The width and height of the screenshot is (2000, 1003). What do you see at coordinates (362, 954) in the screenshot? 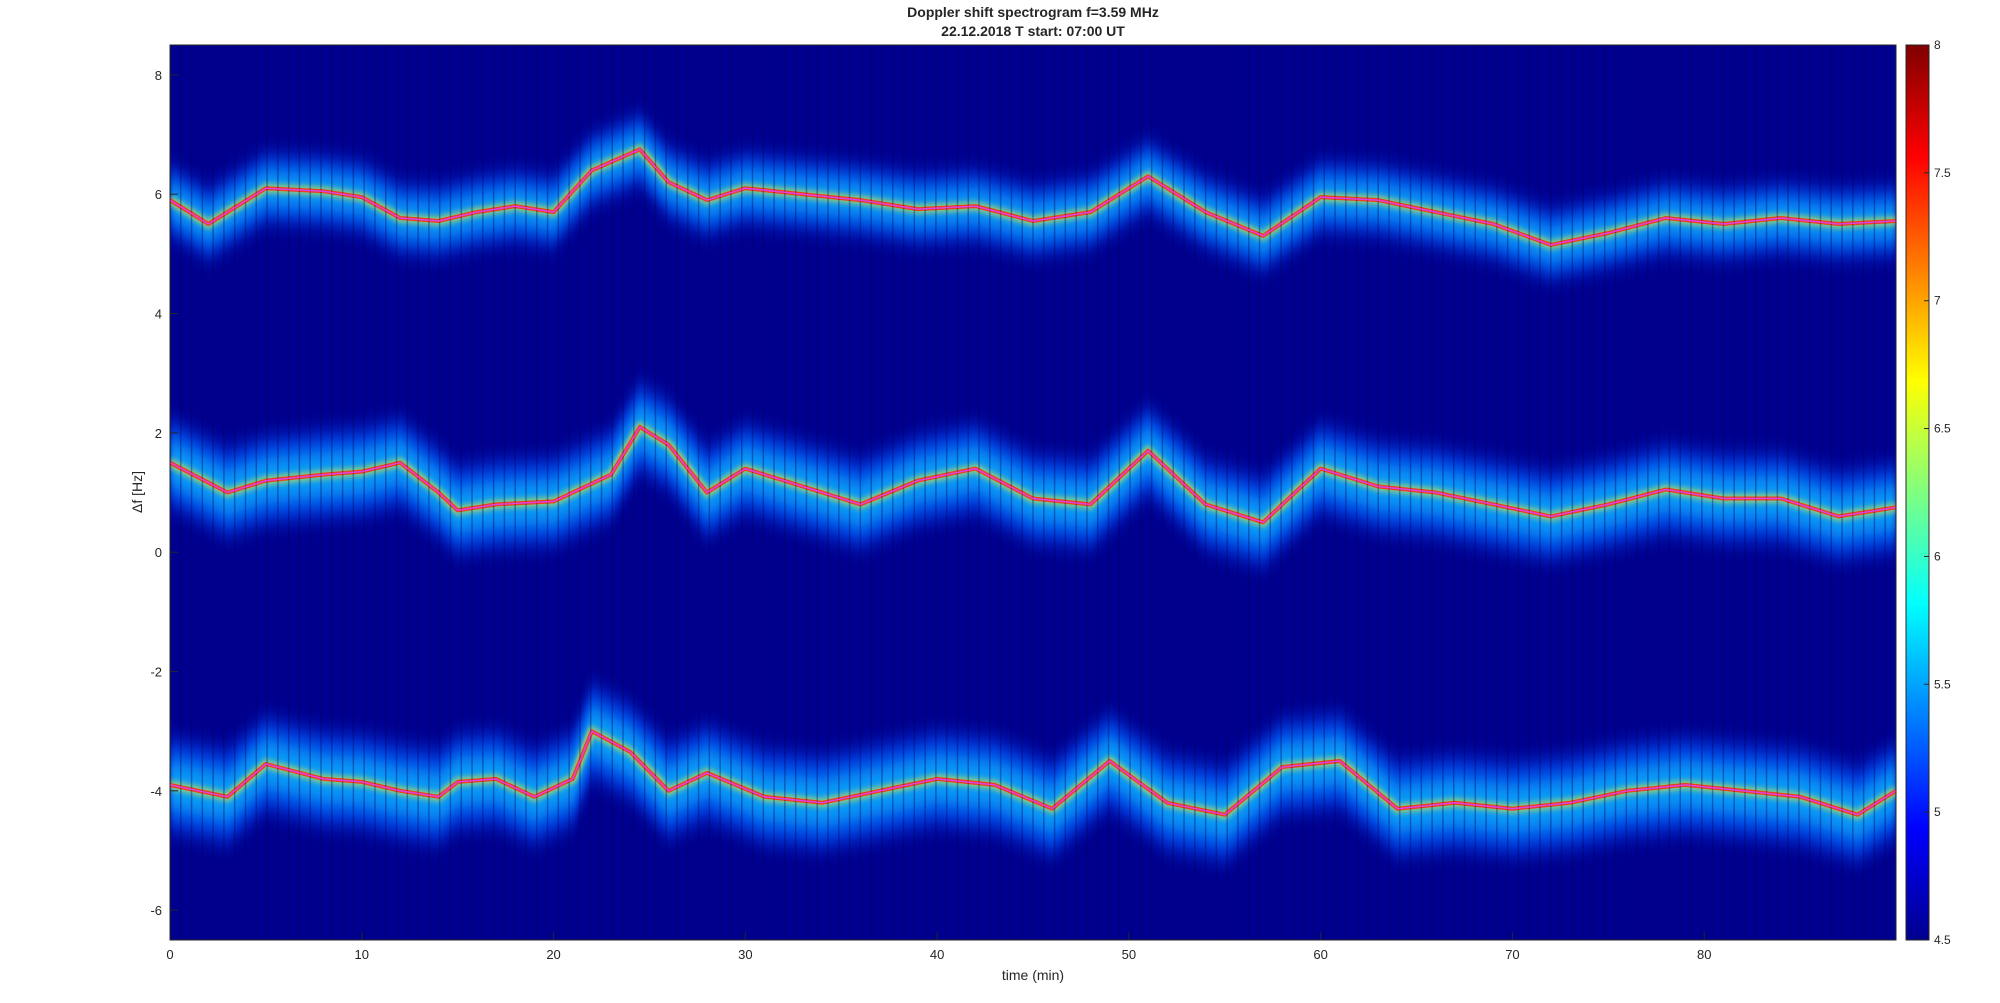
I see `x-tick-label: 10` at bounding box center [362, 954].